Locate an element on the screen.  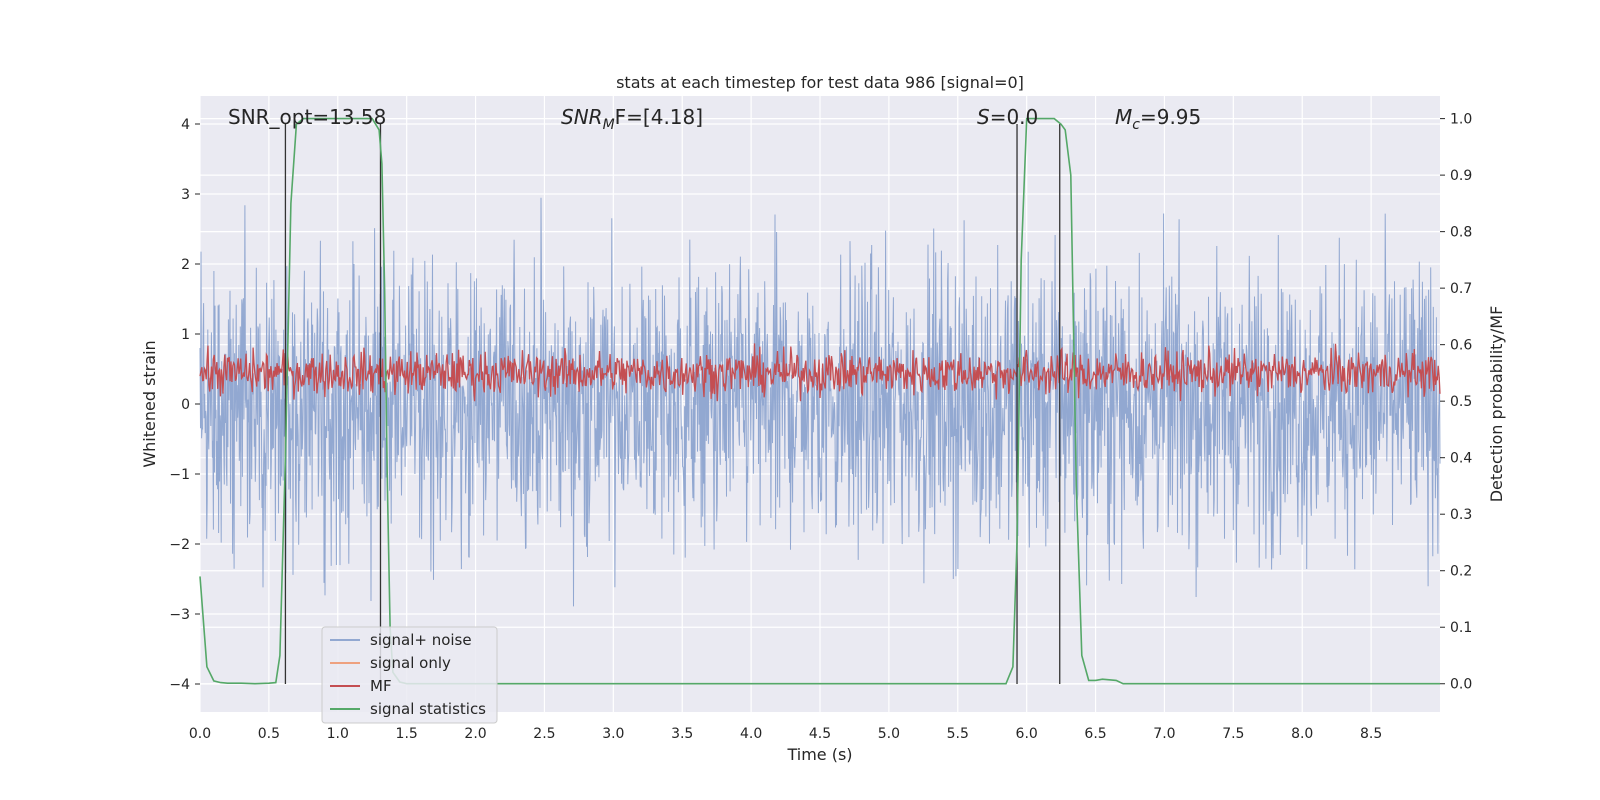
x-tick-label: 1.0 is located at coordinates (338, 734).